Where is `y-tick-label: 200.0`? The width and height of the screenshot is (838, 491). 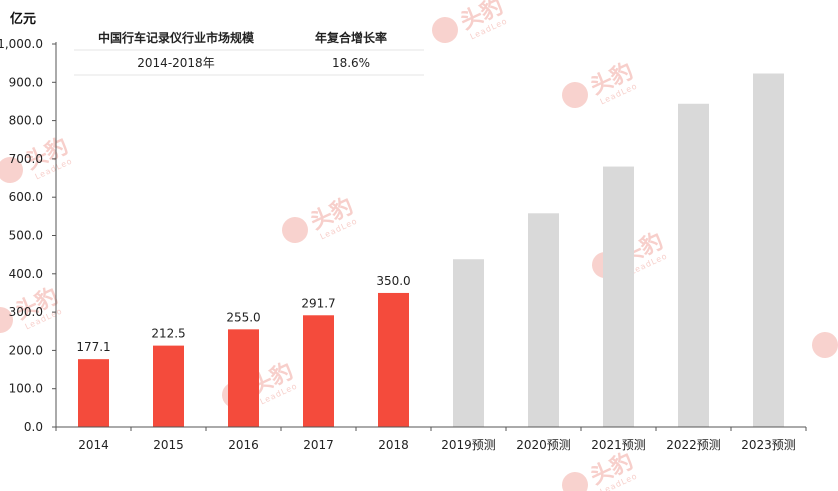 y-tick-label: 200.0 is located at coordinates (26, 350).